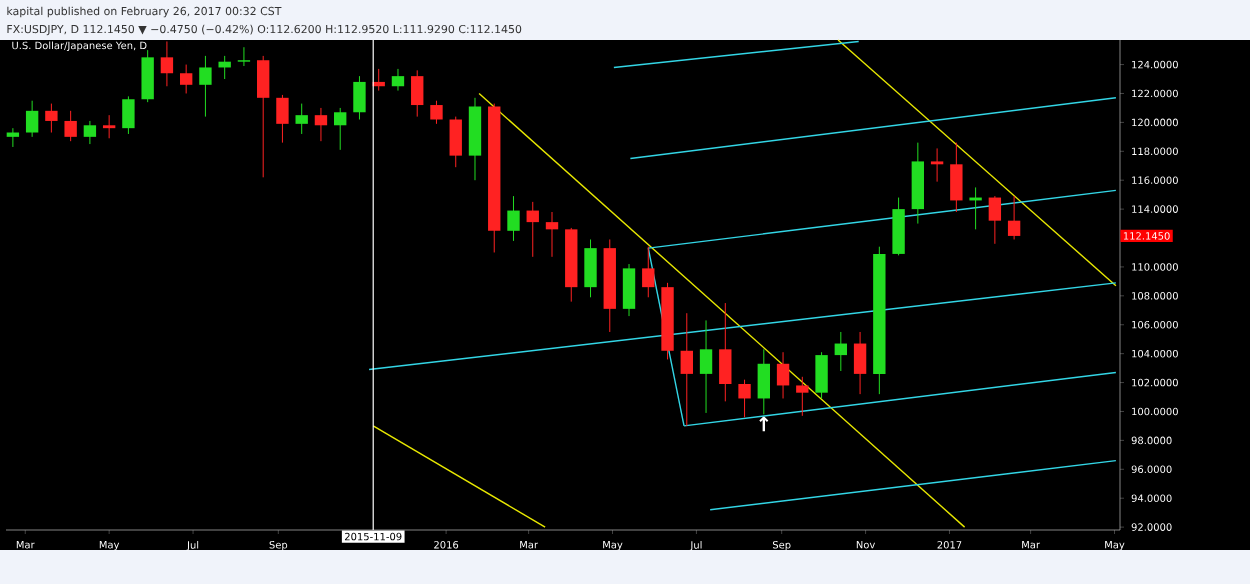  Describe the element at coordinates (764, 424) in the screenshot. I see `annotation: ↑` at that location.